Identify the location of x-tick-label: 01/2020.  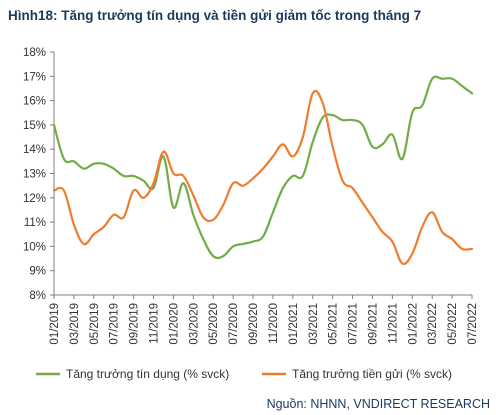
(174, 324).